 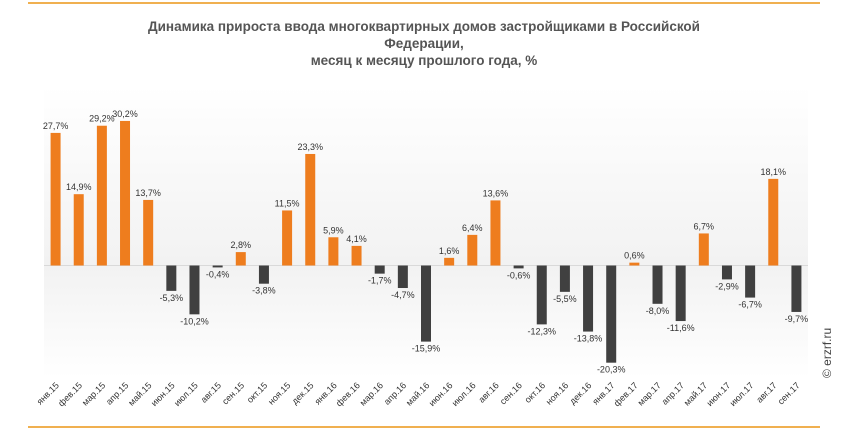 What do you see at coordinates (519, 275) in the screenshot?
I see `data-label: -0,6%` at bounding box center [519, 275].